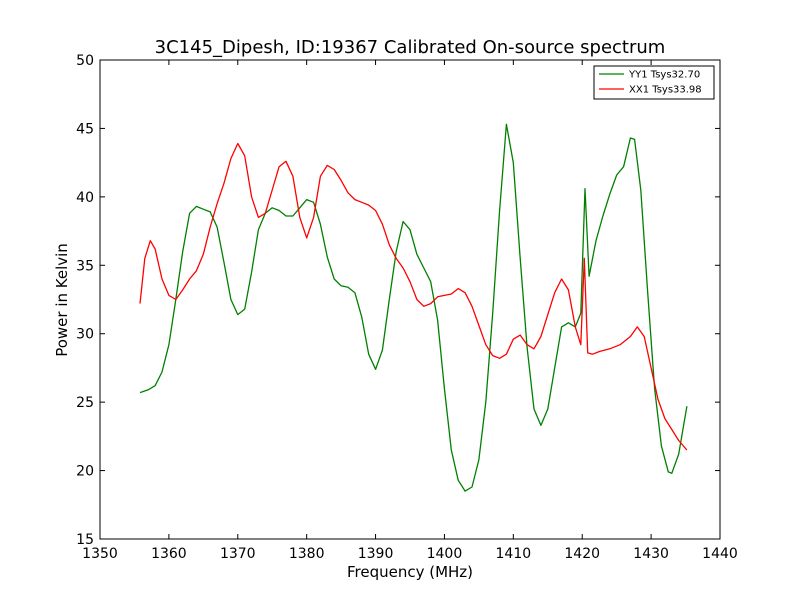  Describe the element at coordinates (85, 335) in the screenshot. I see `y-tick-label: 30` at that location.